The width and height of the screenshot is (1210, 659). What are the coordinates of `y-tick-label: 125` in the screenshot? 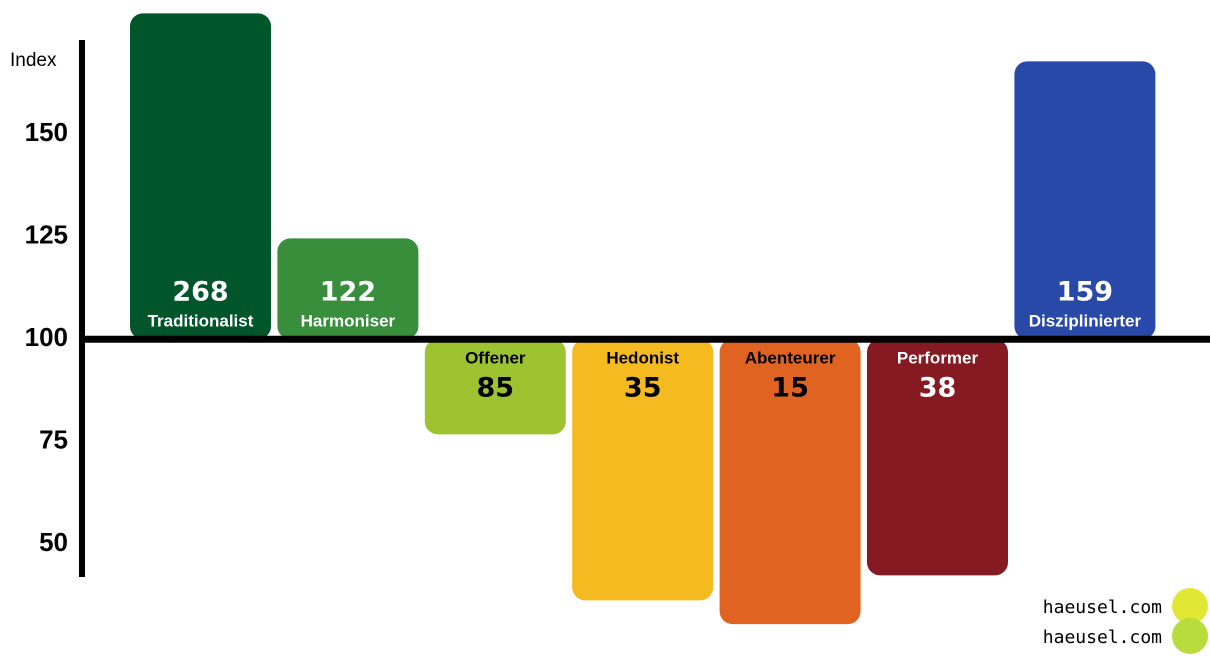 It's located at (46, 235).